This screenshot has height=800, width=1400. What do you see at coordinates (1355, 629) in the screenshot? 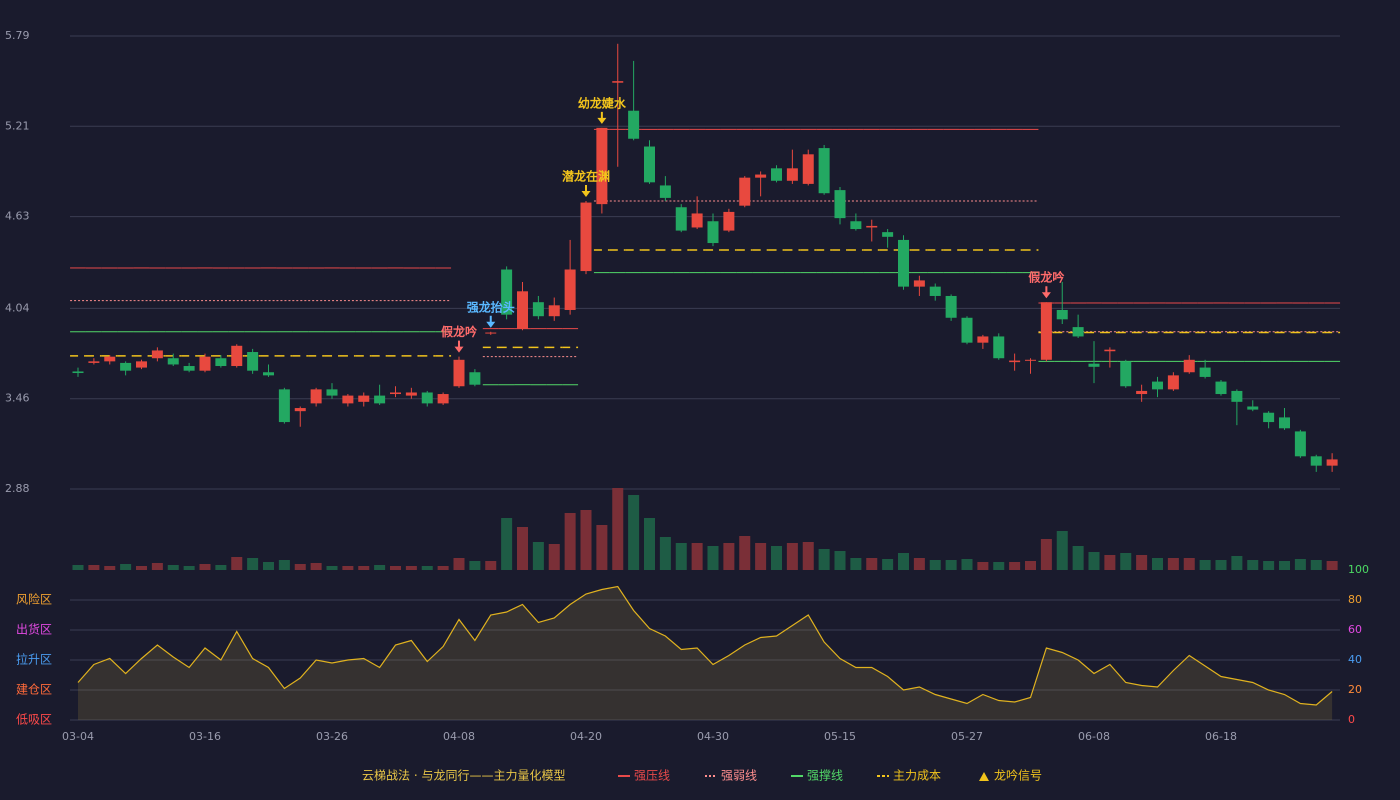
I see `osc-tick-label: 60` at bounding box center [1355, 629].